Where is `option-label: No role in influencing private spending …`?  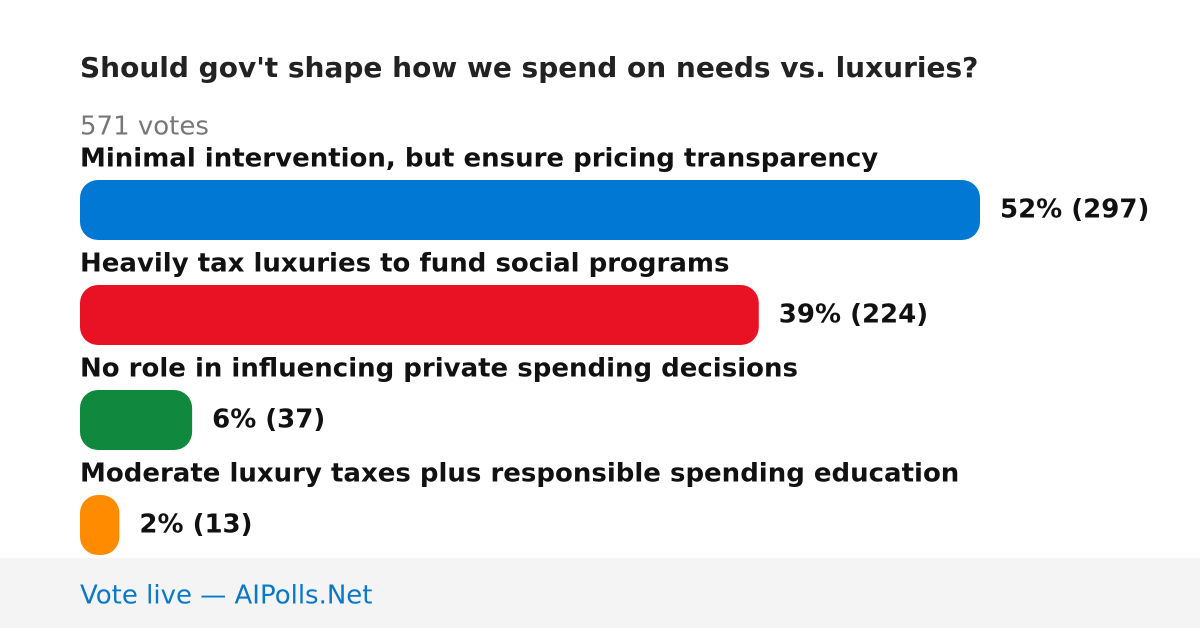
option-label: No role in influencing private spending … is located at coordinates (439, 369).